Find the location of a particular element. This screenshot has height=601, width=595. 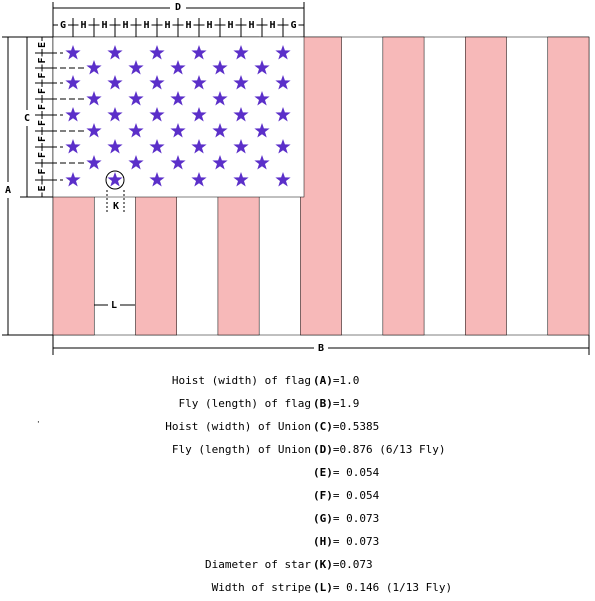

spec-number: =0.876 (6/13 Fly) is located at coordinates (389, 449).